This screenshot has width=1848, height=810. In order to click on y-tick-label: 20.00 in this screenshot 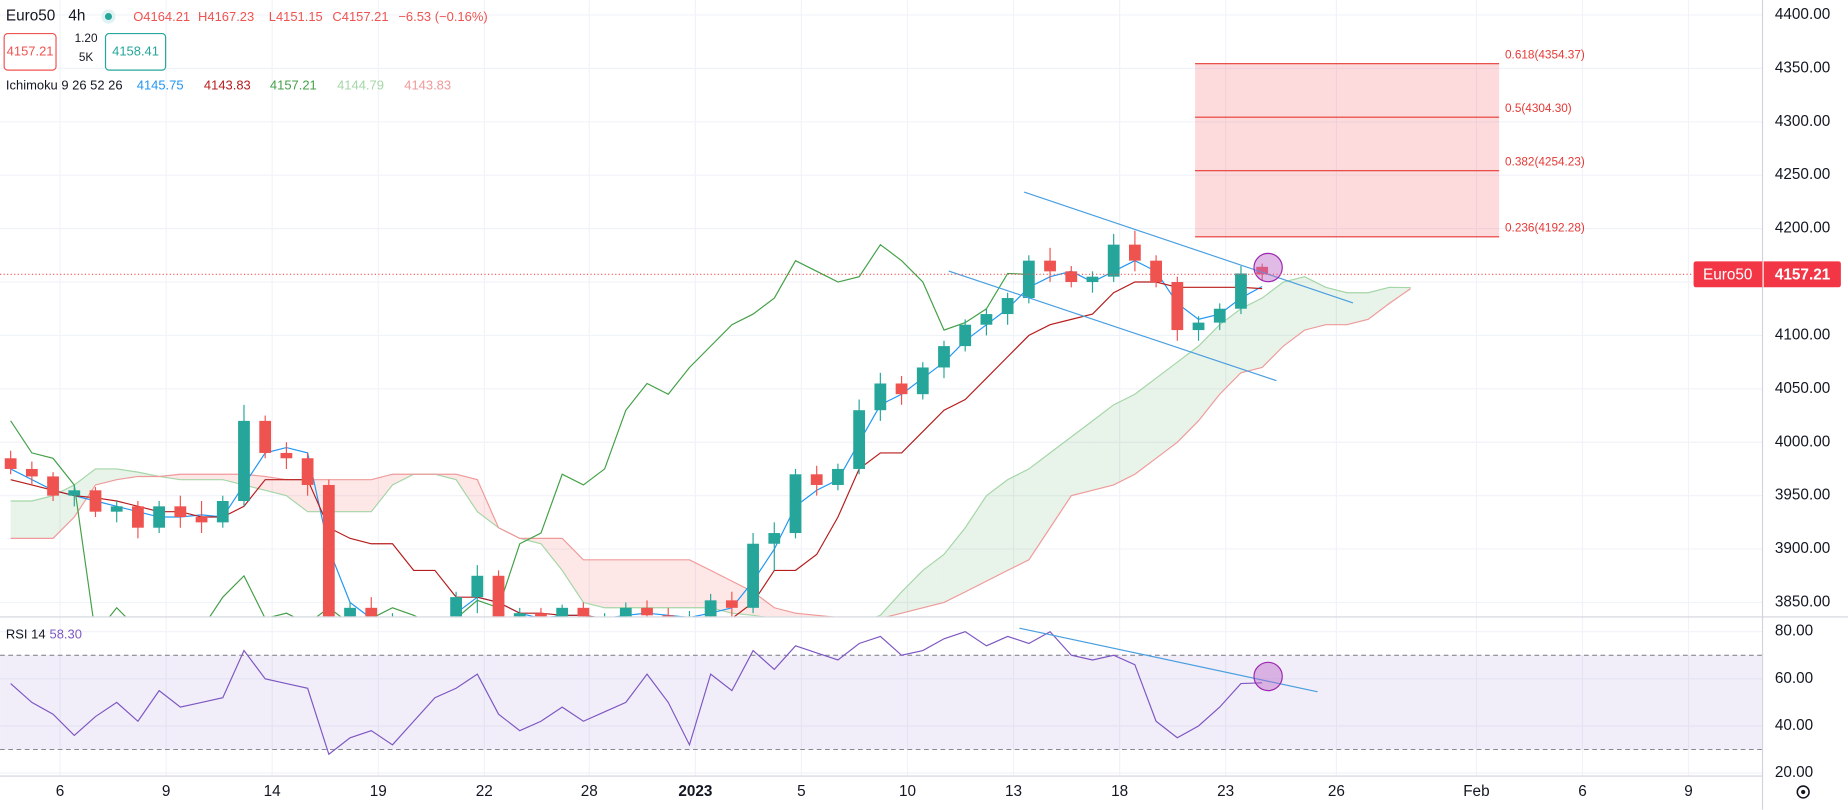, I will do `click(1794, 772)`.